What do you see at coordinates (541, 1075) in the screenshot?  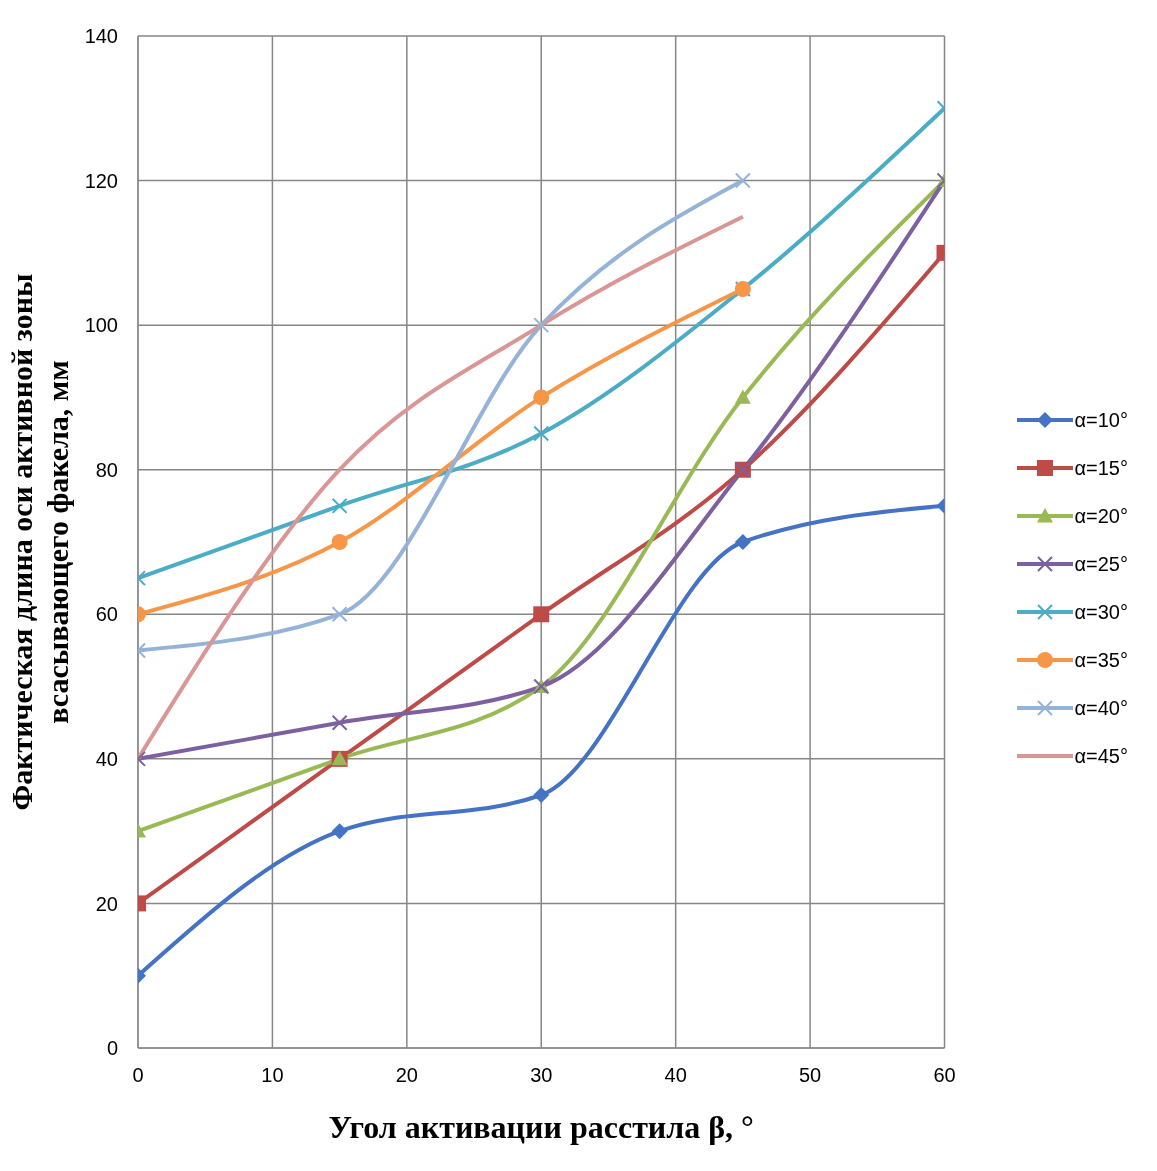 I see `x-tick-label: 30` at bounding box center [541, 1075].